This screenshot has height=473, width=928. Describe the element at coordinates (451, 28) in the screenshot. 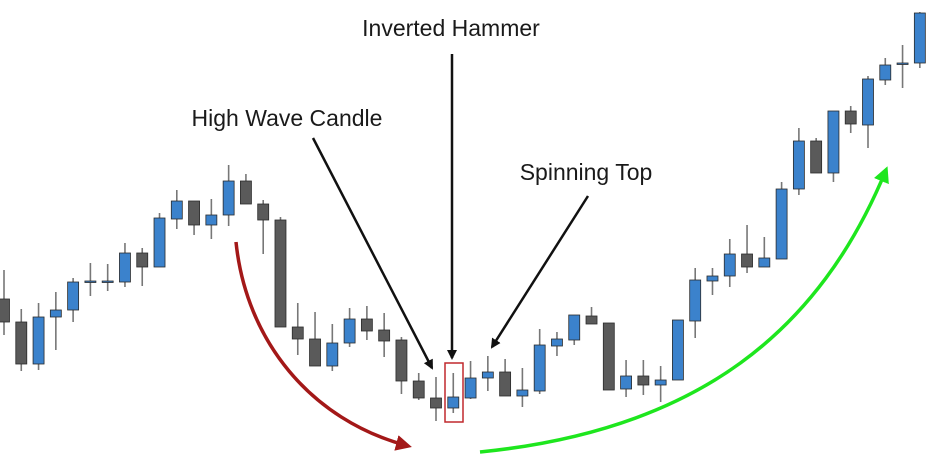

I see `annotation-inverted-hammer: Inverted Hammer` at that location.